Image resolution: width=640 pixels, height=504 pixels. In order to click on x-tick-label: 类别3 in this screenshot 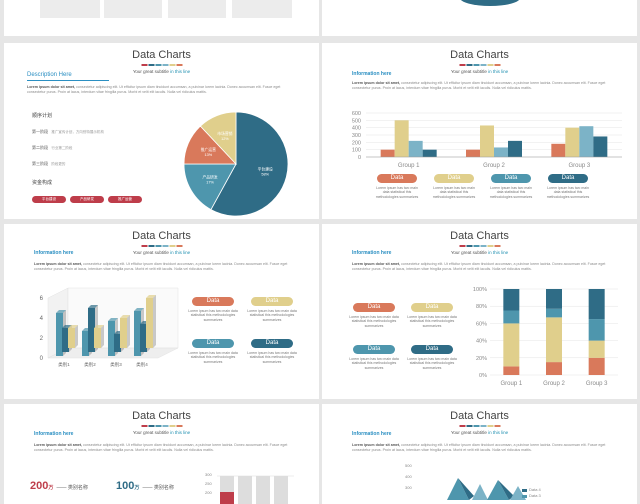, I will do `click(116, 364)`.